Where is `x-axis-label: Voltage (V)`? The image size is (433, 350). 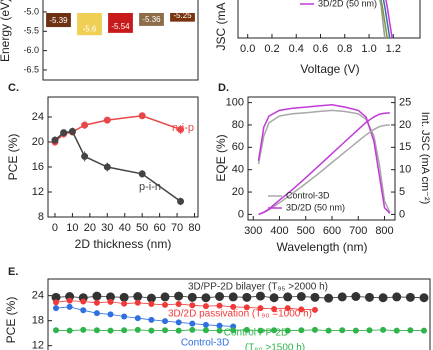 x-axis-label: Voltage (V) is located at coordinates (329, 69).